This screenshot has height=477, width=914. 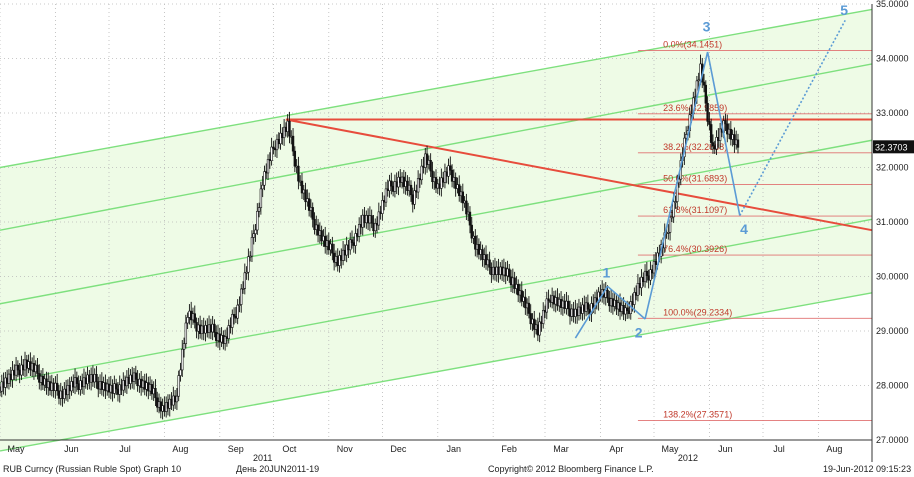 I want to click on footer-copyright: Copyright© 2012 Bloomberg Finance L.P., so click(x=571, y=469).